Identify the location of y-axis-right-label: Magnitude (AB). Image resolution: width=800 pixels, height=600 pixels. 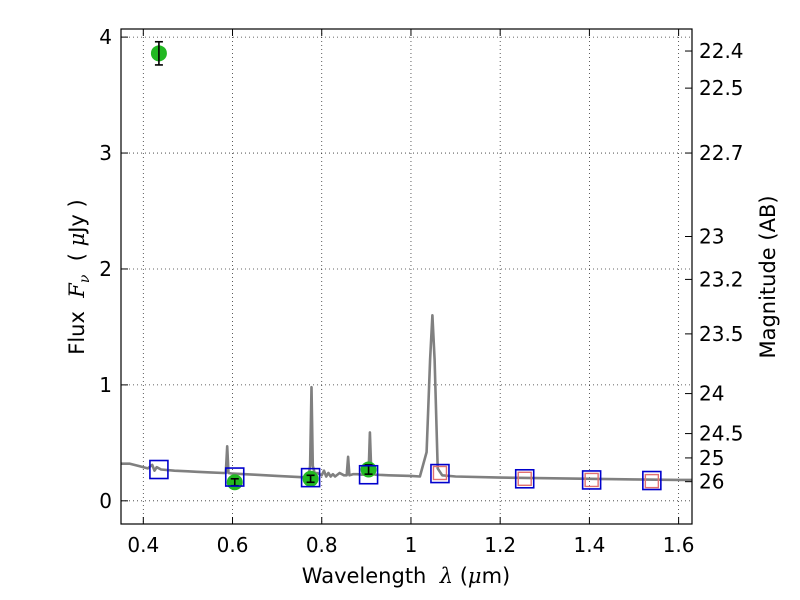
(768, 276).